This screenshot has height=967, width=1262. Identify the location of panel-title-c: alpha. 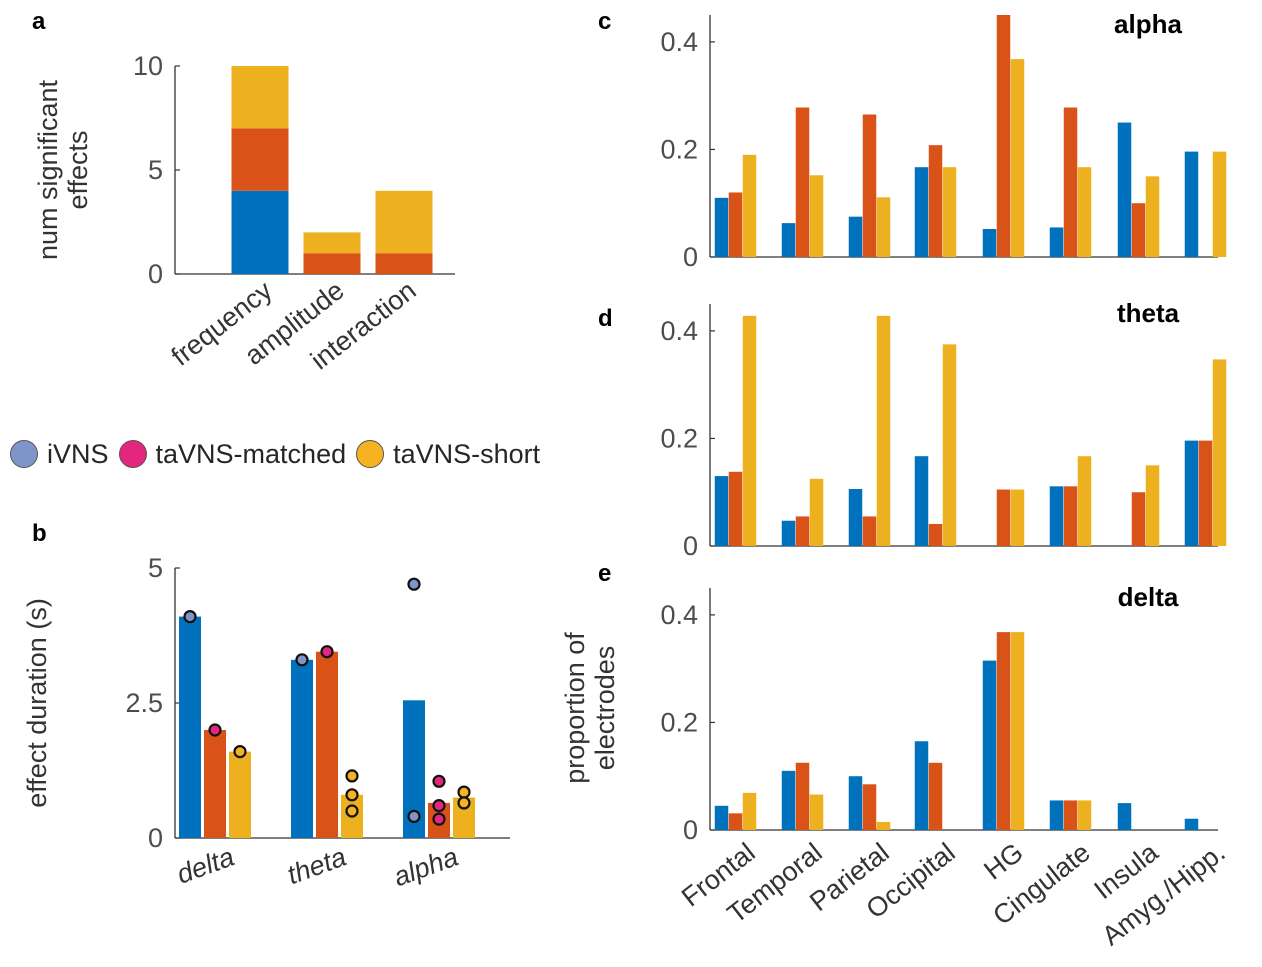
(1148, 24).